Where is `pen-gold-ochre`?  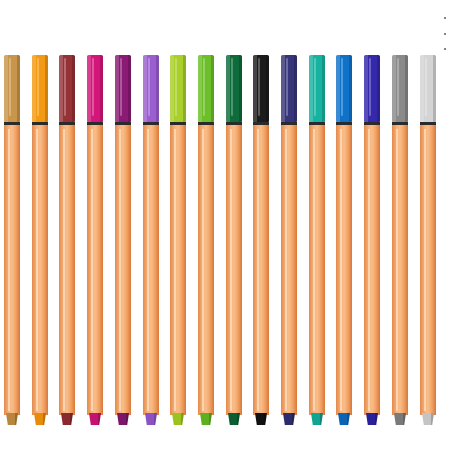
pen-gold-ochre is located at coordinates (12, 241).